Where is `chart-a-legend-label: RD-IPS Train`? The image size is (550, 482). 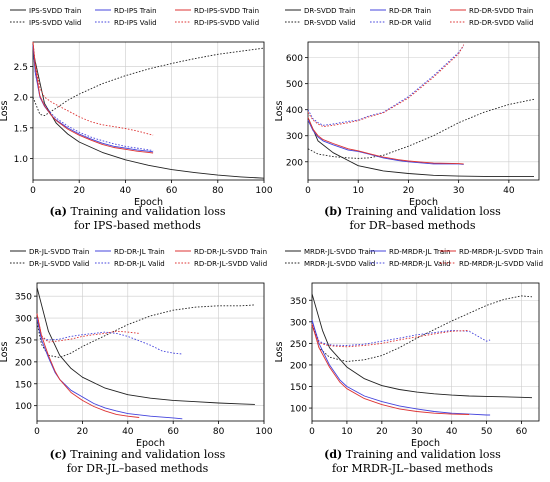 chart-a-legend-label: RD-IPS Train is located at coordinates (135, 11).